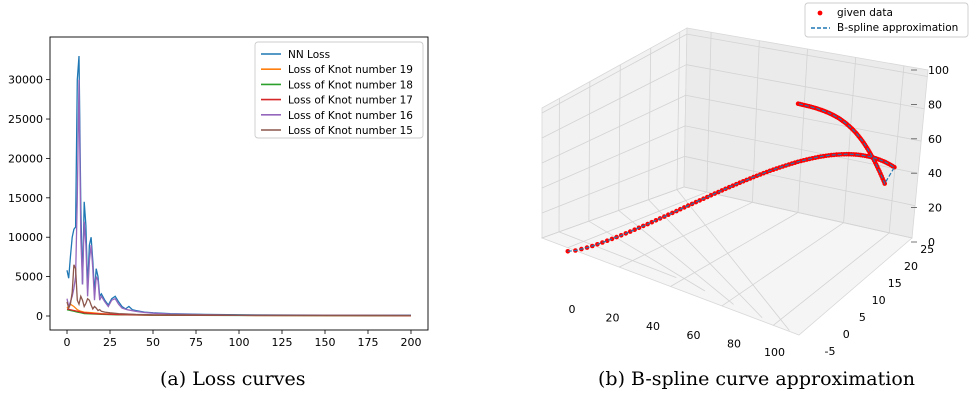 The height and width of the screenshot is (407, 972). What do you see at coordinates (935, 139) in the screenshot?
I see `z-tick-label: 60` at bounding box center [935, 139].